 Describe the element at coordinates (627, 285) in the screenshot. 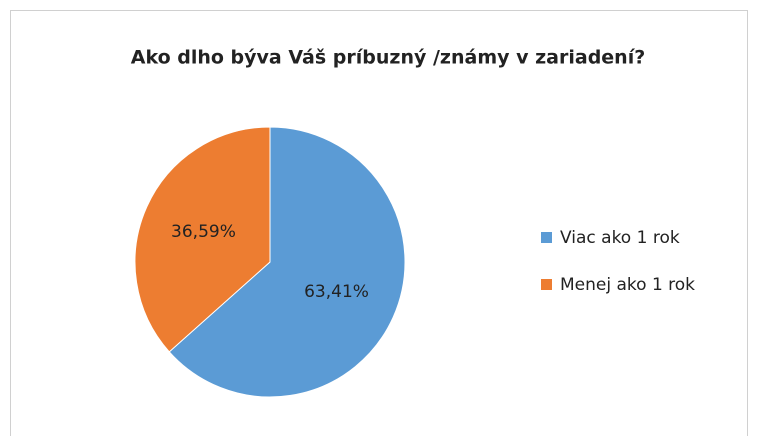

I see `legend-label: Menej ako 1 rok` at that location.